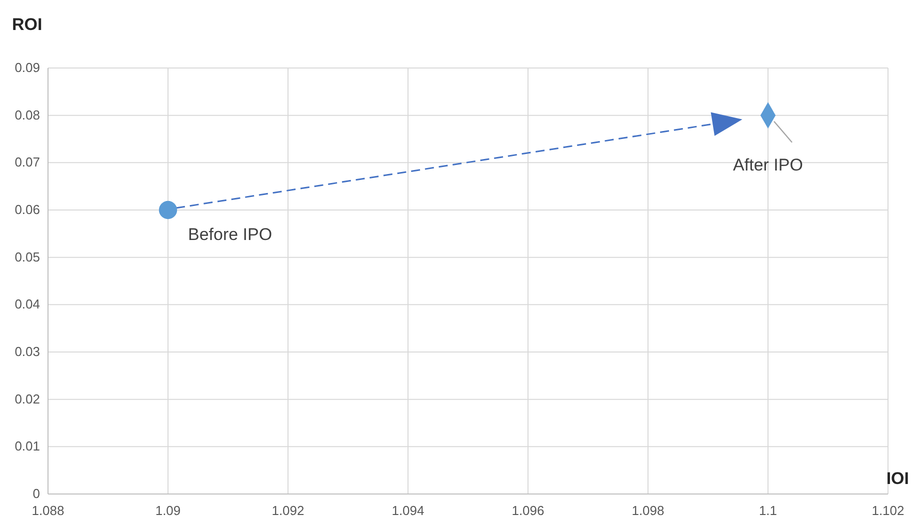  Describe the element at coordinates (897, 478) in the screenshot. I see `x-axis-title: IOI` at that location.